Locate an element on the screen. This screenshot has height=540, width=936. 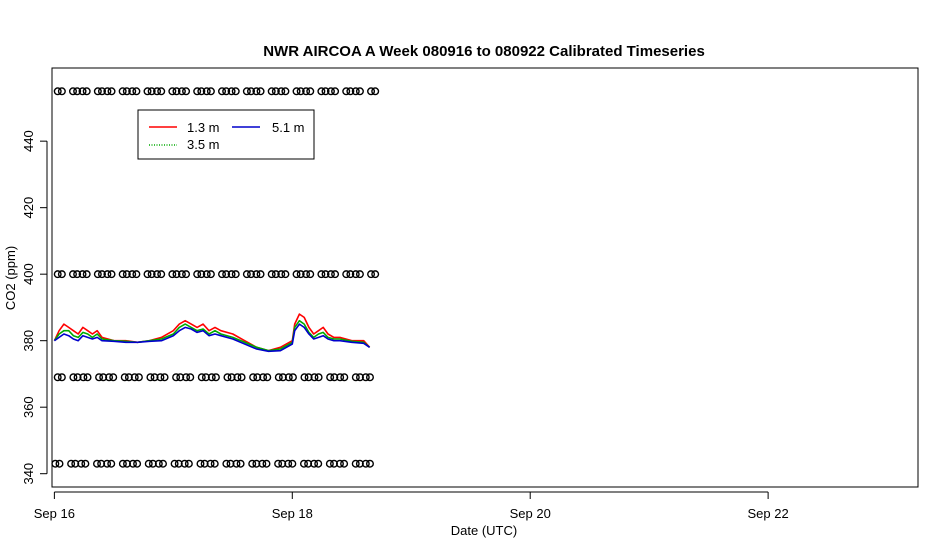
y-axis-label: CO2 (ppm) is located at coordinates (10, 278).